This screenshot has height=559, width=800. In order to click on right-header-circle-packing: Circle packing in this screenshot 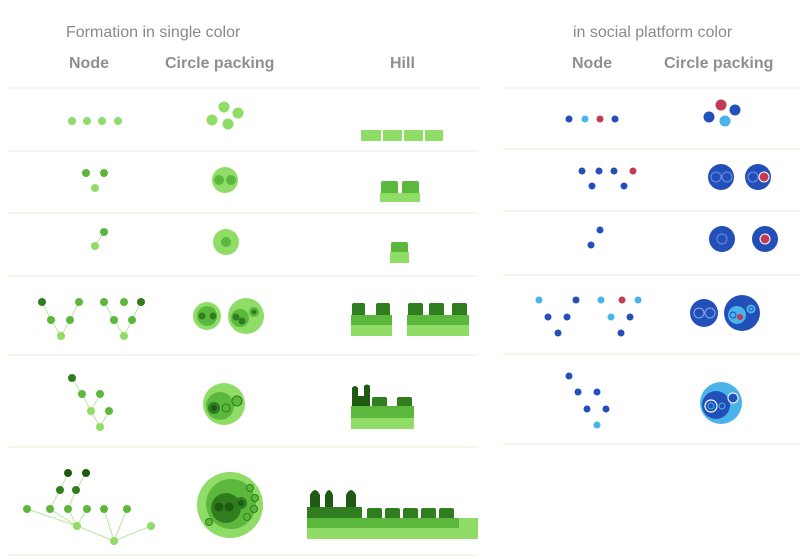, I will do `click(719, 63)`.